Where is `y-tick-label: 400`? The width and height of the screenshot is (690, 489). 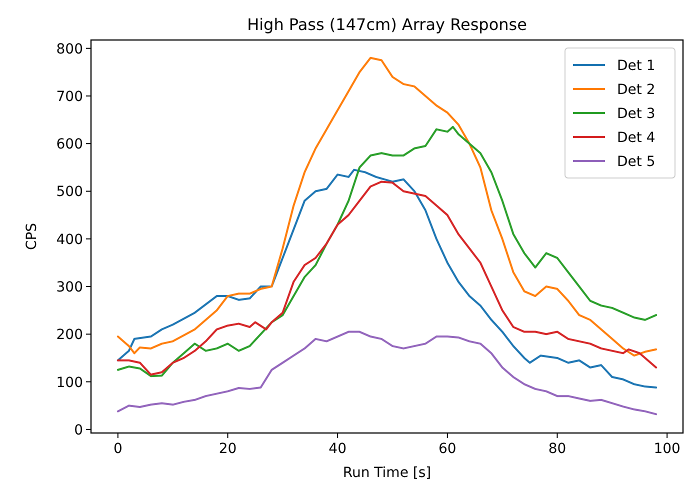 y-tick-label: 400 is located at coordinates (69, 240).